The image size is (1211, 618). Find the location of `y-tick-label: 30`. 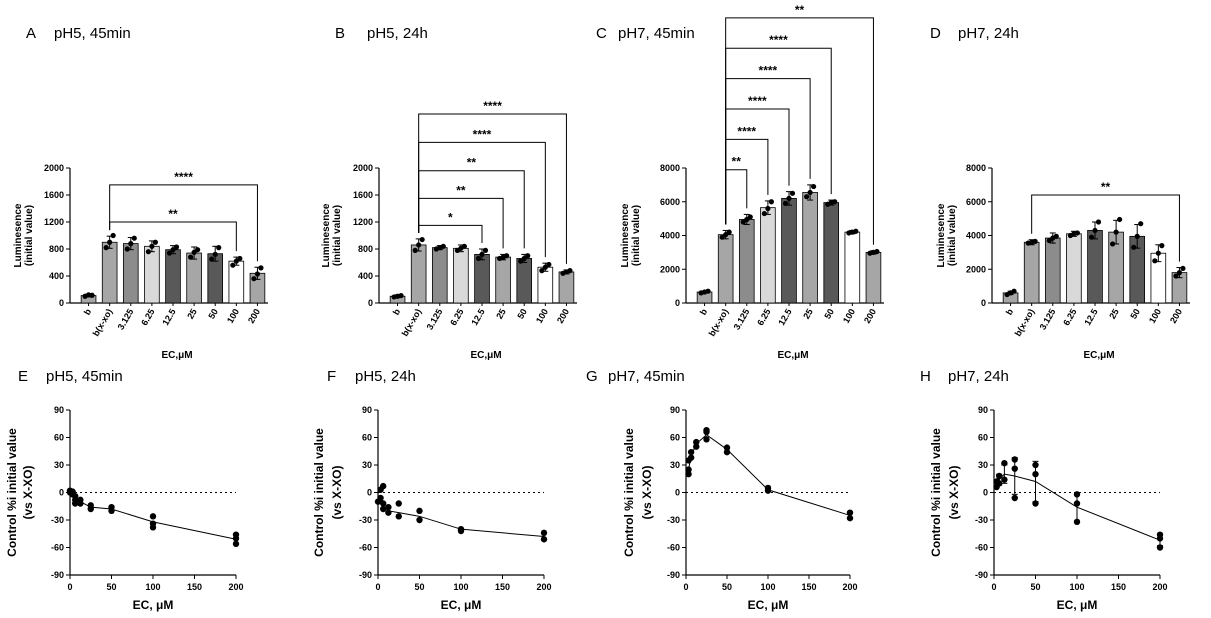

y-tick-label: 30 is located at coordinates (983, 465).